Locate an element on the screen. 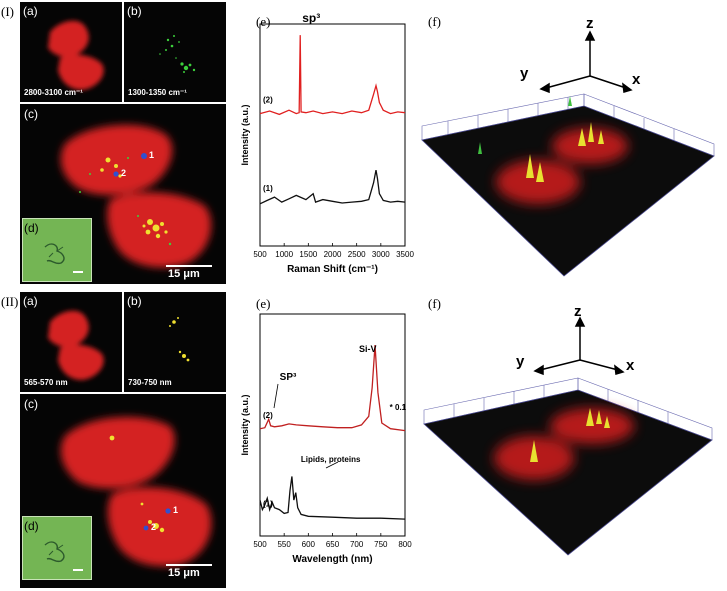 The image size is (727, 591). chart2-xtick-label: 500 is located at coordinates (260, 544).